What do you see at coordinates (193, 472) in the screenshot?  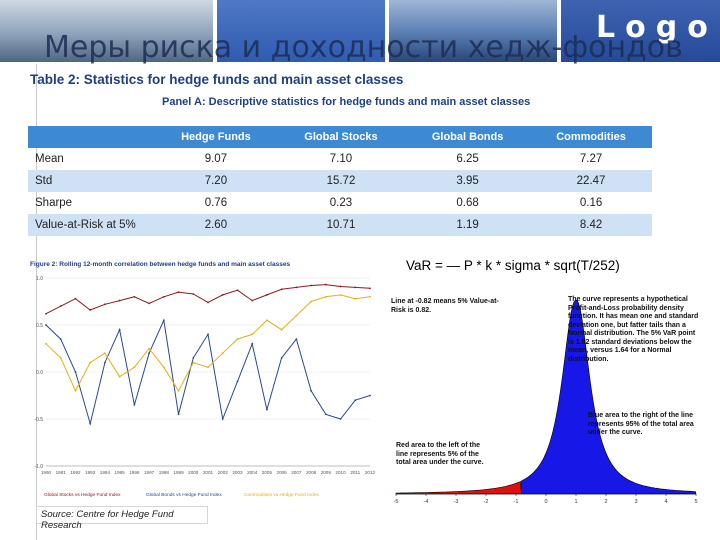 I see `x-tick-label: 2000` at bounding box center [193, 472].